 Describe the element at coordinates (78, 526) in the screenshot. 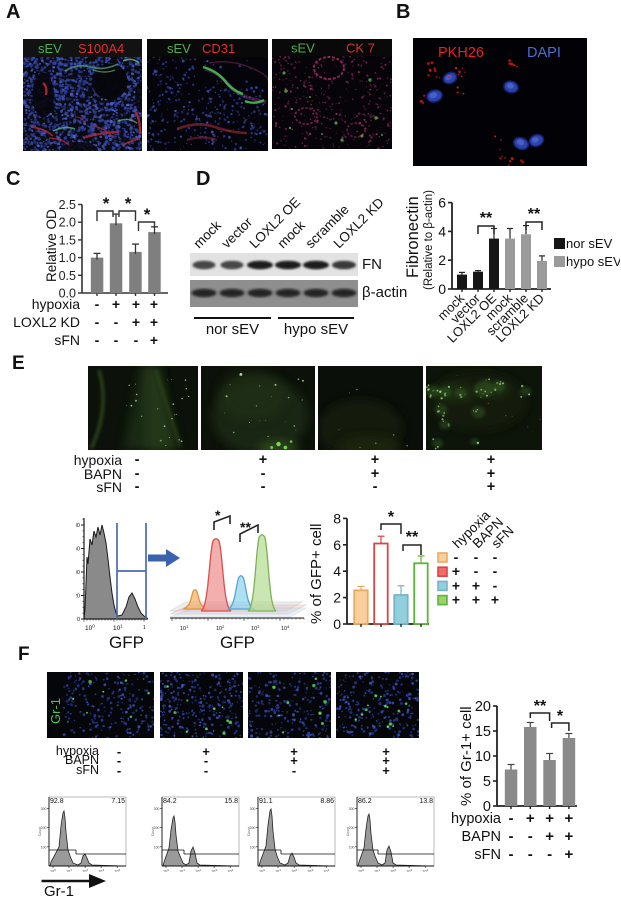

I see `svg-text: 80` at that location.